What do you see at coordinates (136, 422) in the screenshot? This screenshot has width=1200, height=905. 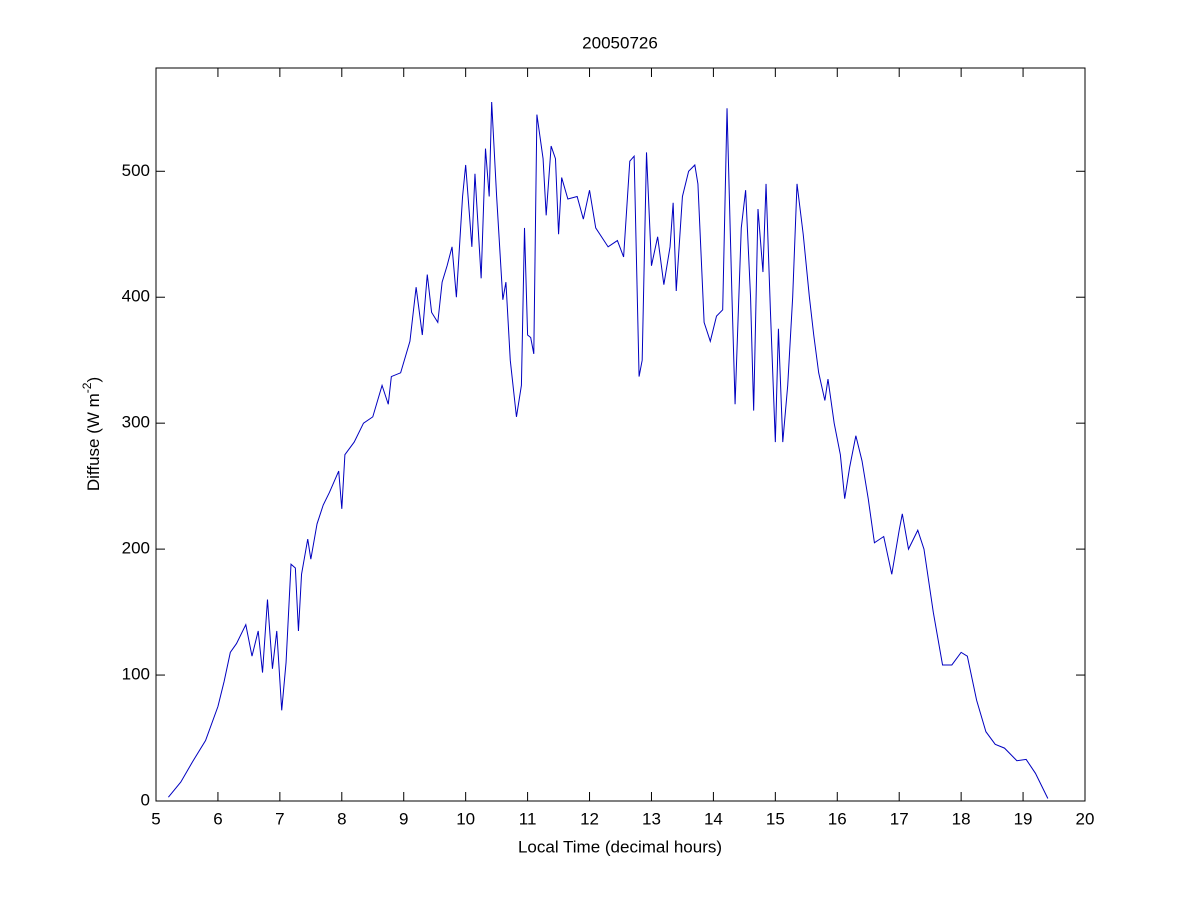 I see `y-tick-label: 300` at bounding box center [136, 422].